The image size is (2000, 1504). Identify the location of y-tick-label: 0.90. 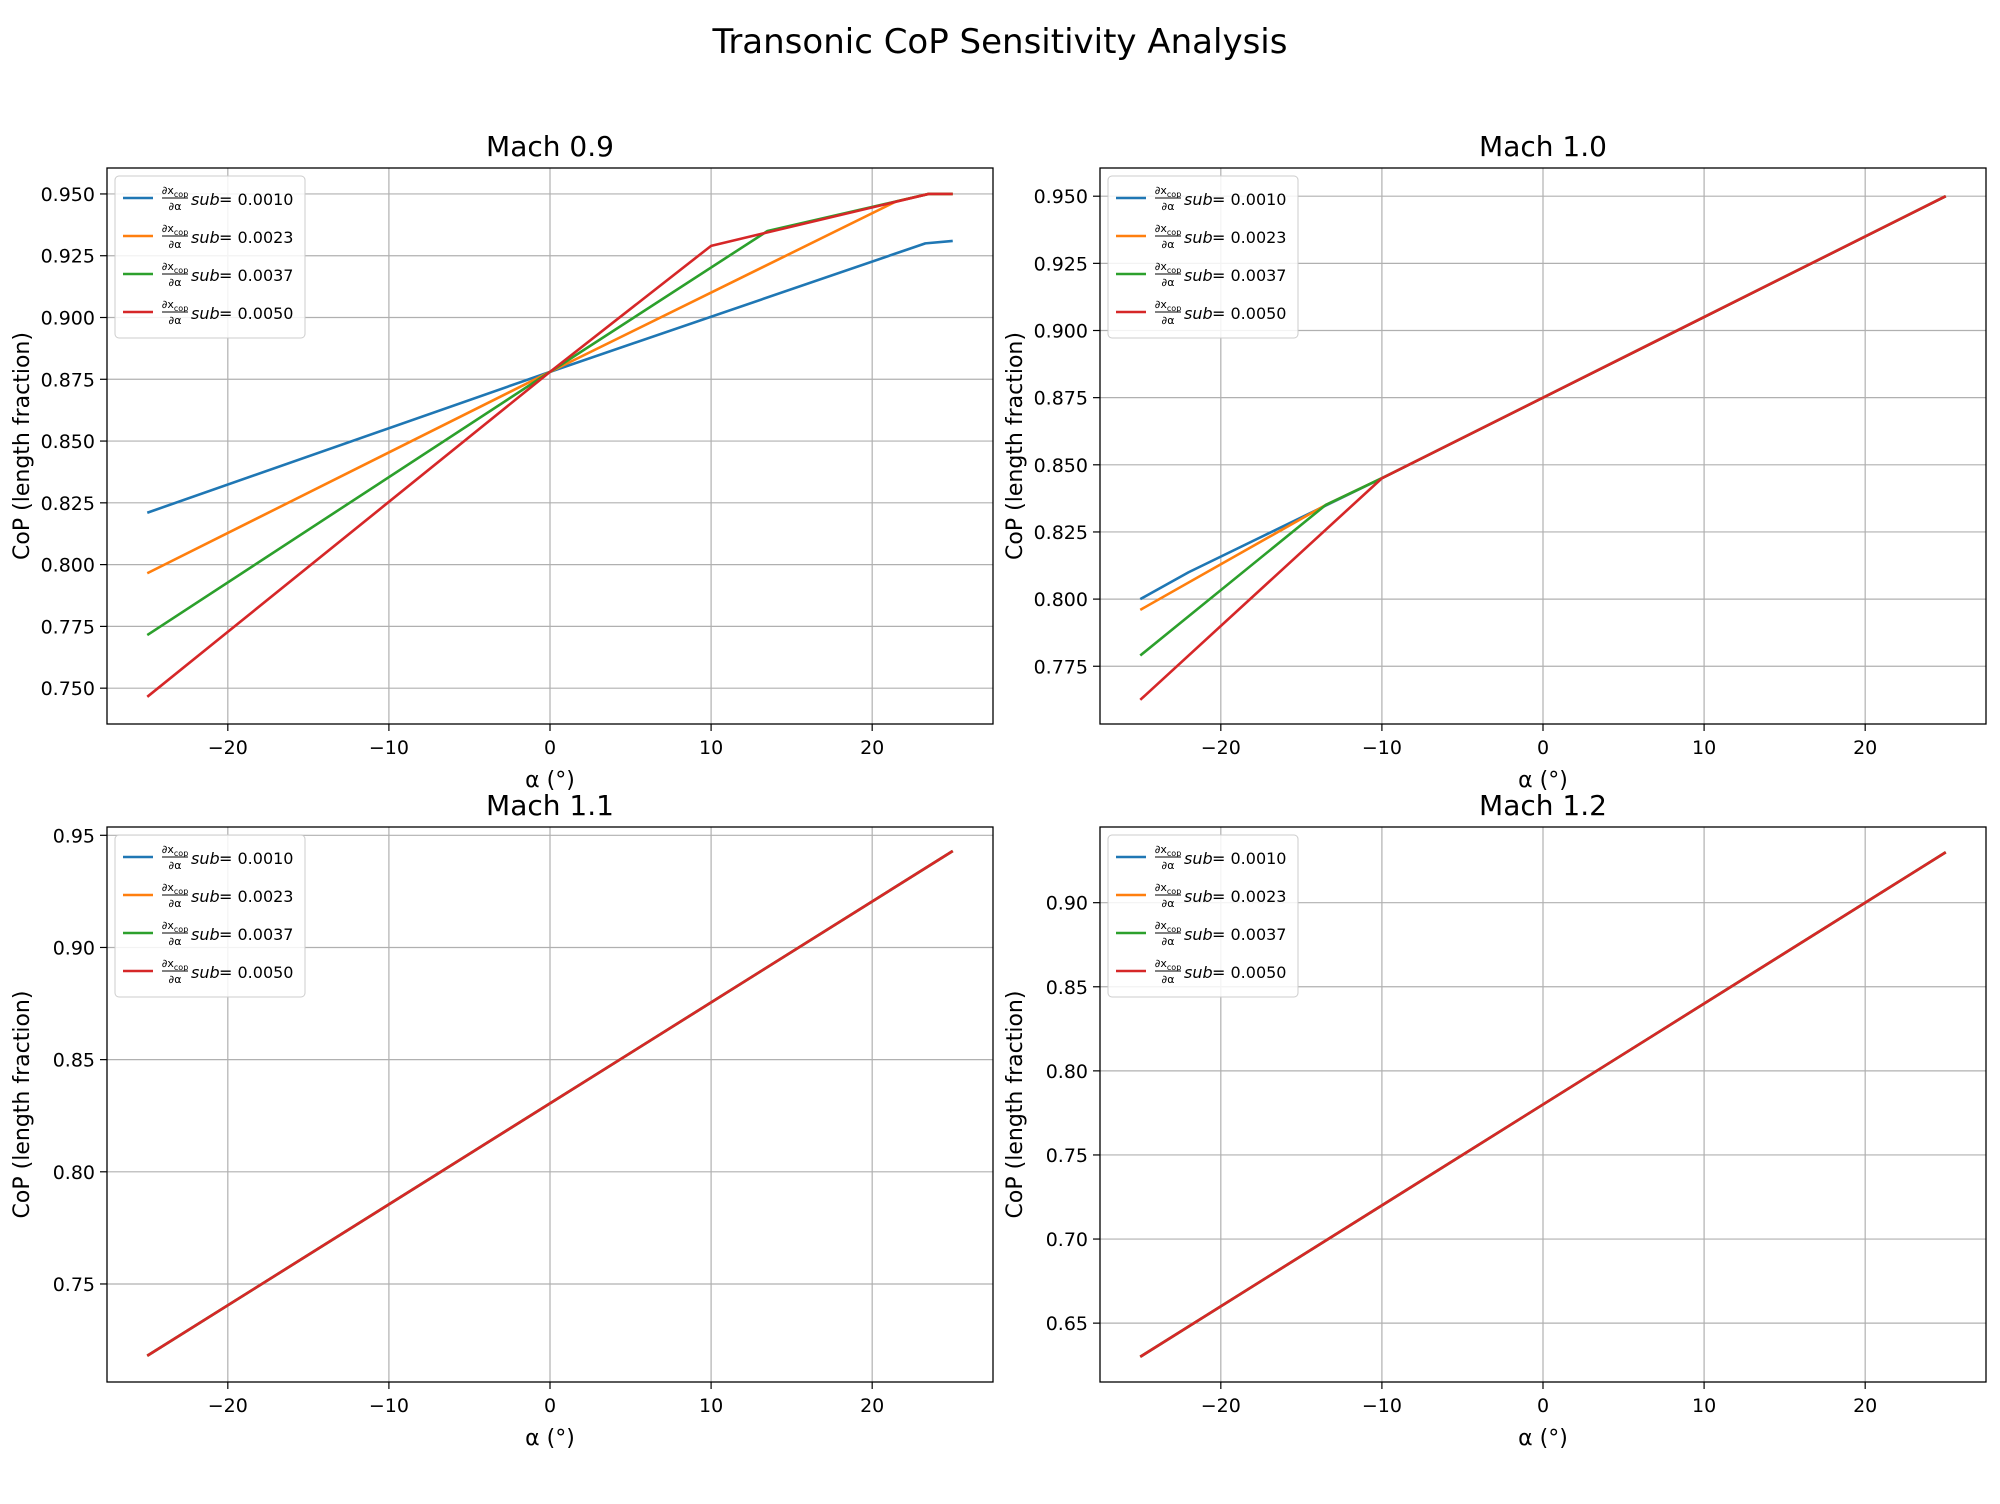
(1067, 904).